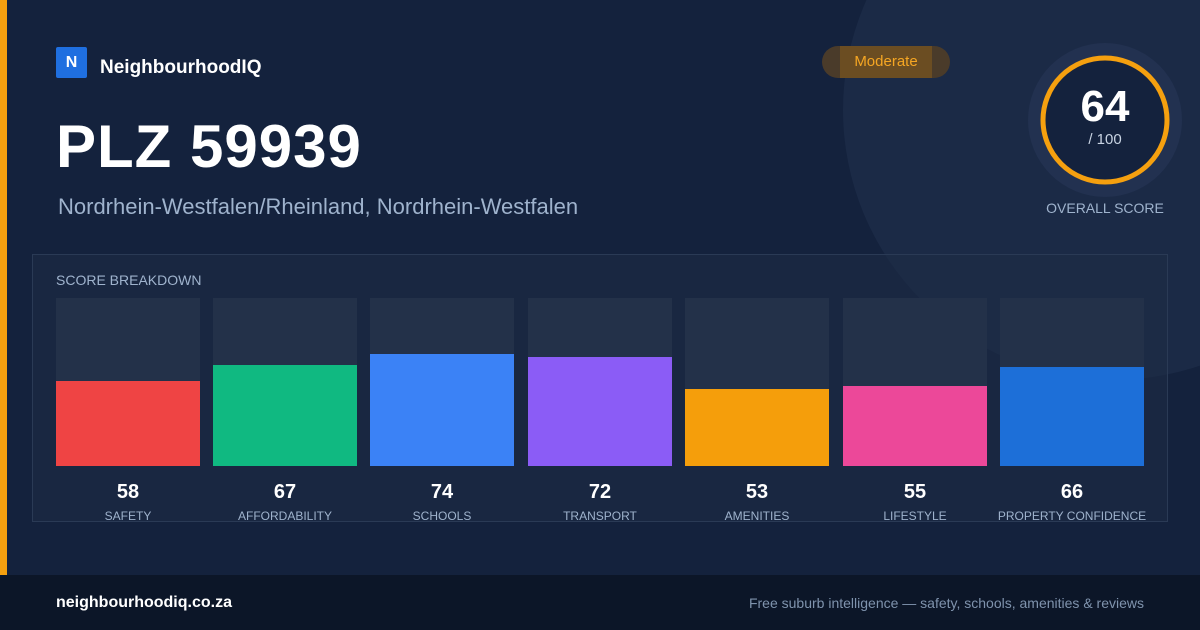 This screenshot has width=1200, height=630. I want to click on bar-value: 58, so click(128, 492).